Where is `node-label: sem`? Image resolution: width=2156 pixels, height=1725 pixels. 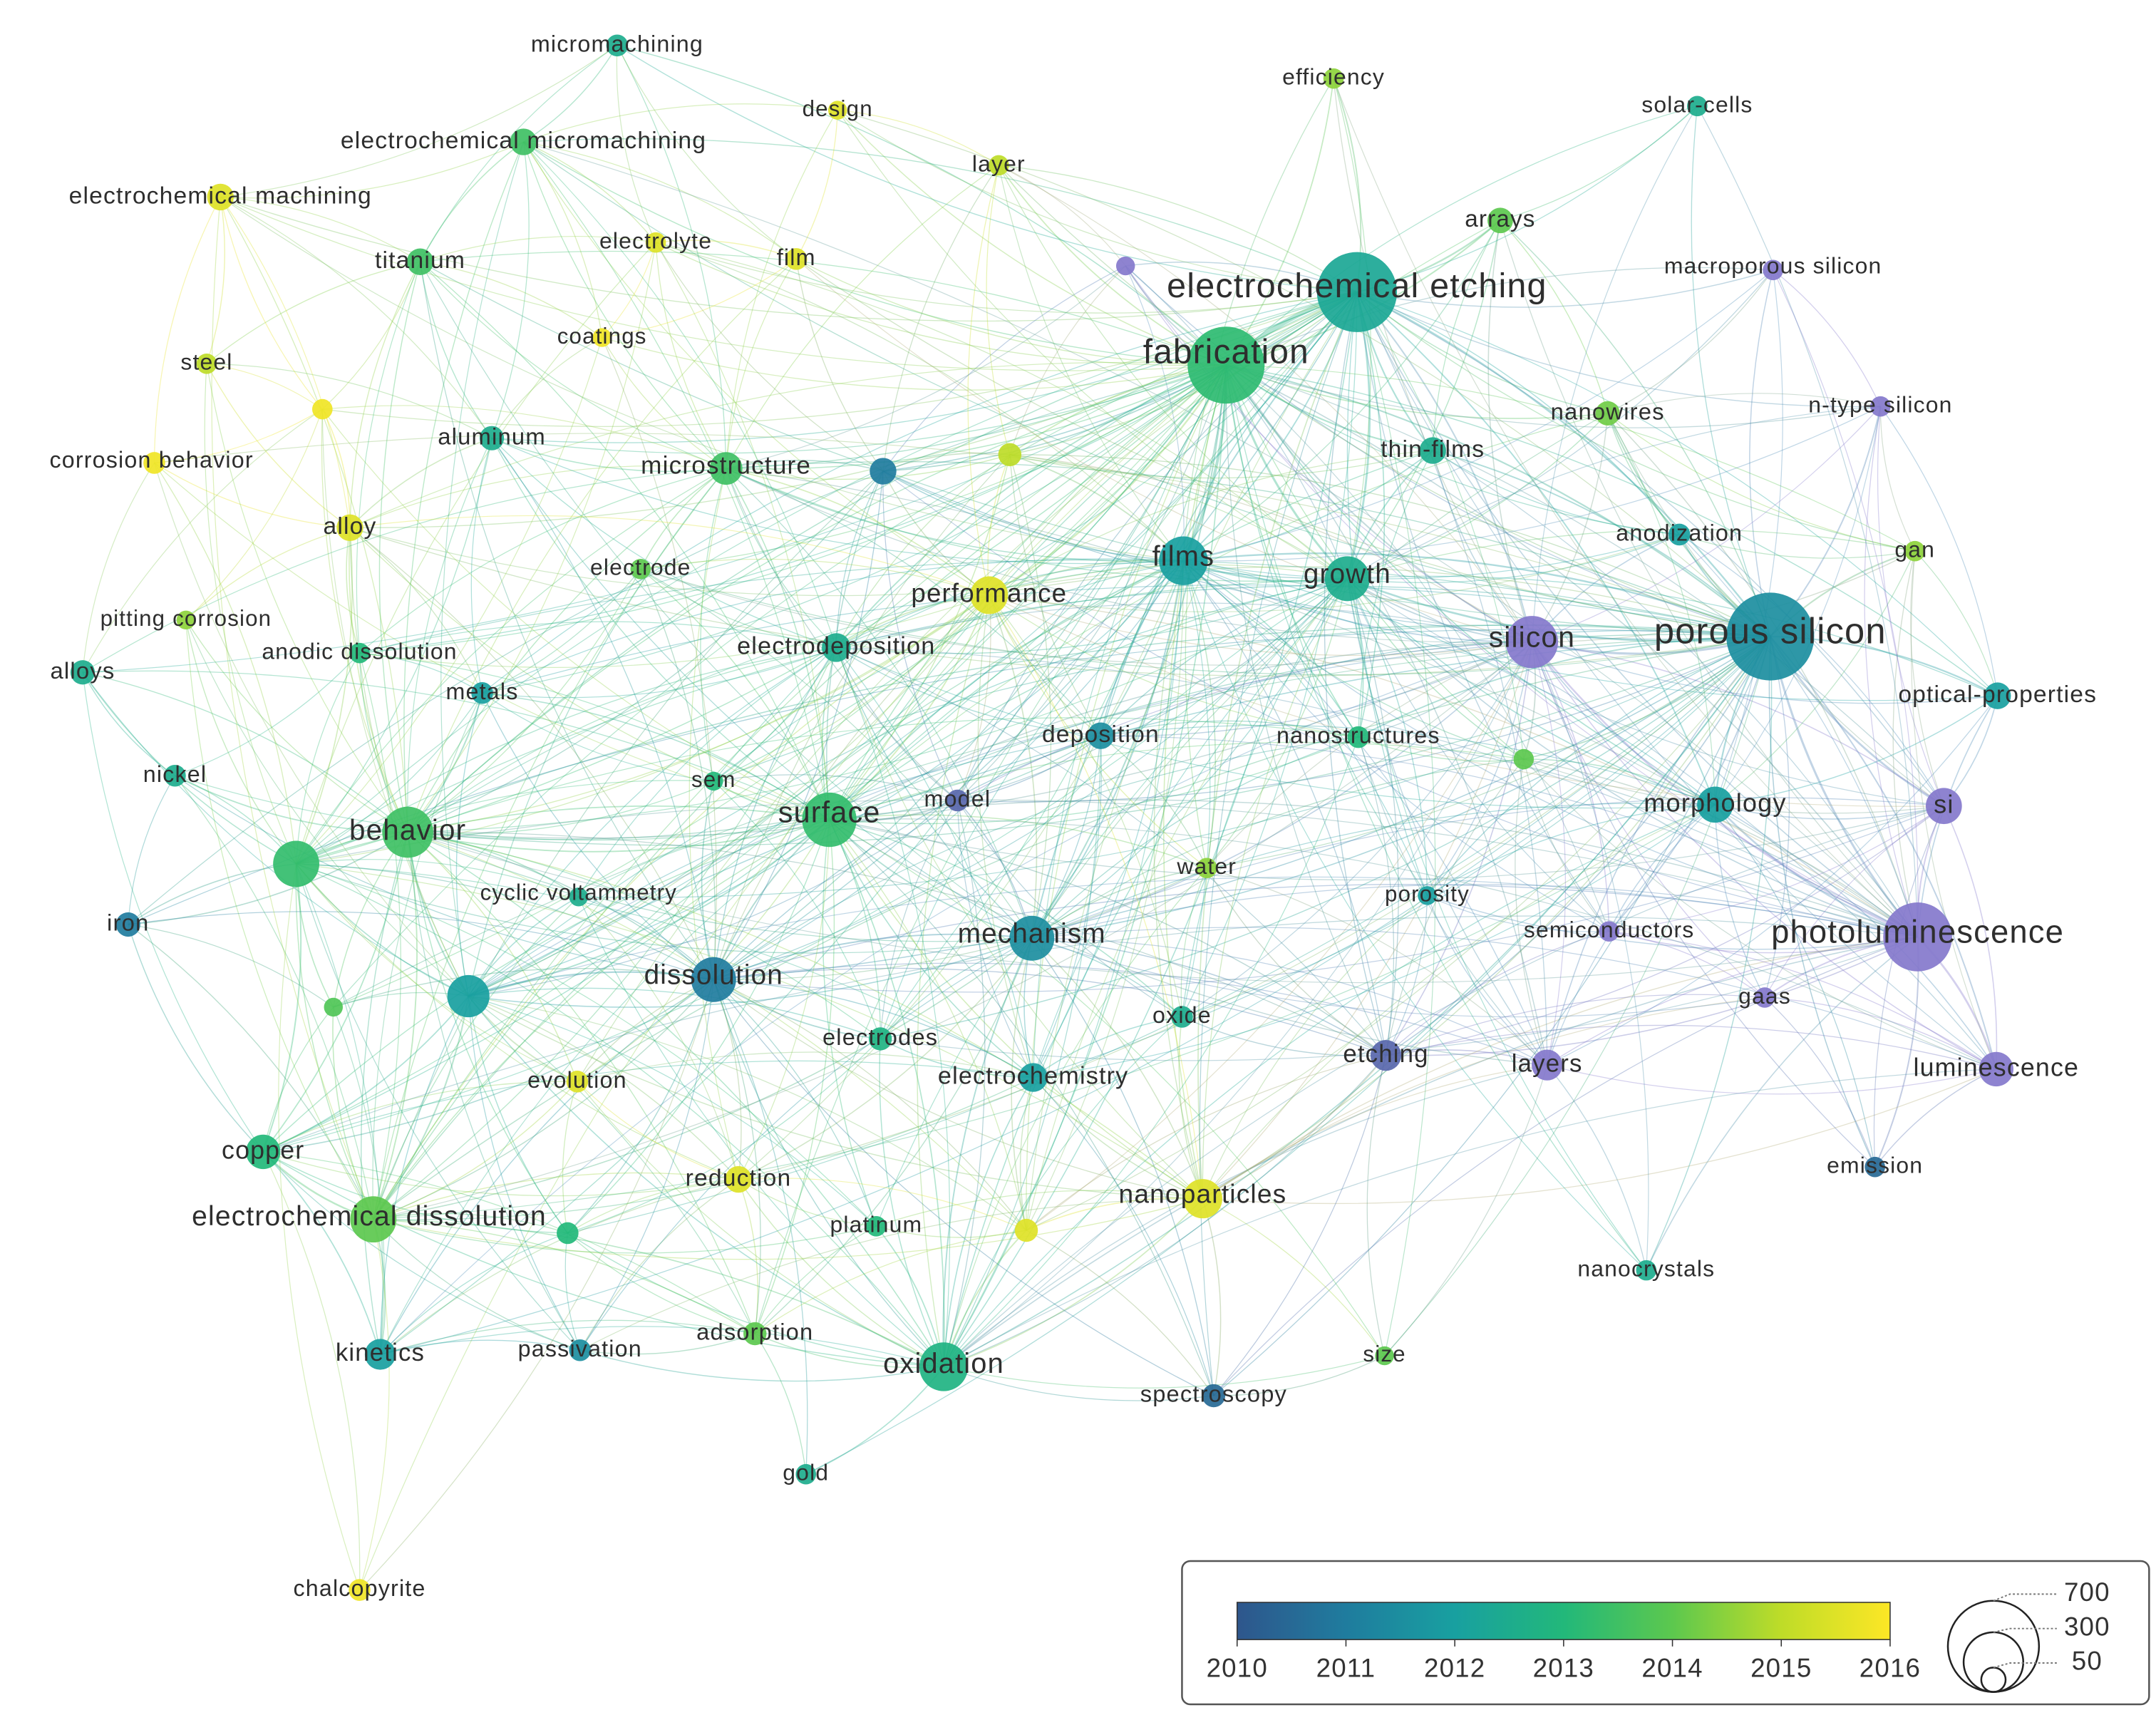 node-label: sem is located at coordinates (713, 779).